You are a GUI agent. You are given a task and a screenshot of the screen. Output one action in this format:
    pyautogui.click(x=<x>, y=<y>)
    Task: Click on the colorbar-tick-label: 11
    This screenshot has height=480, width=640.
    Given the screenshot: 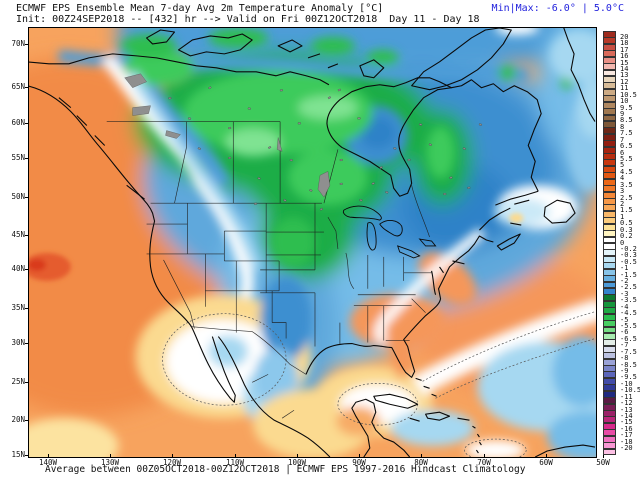 What is the action you would take?
    pyautogui.click(x=624, y=88)
    